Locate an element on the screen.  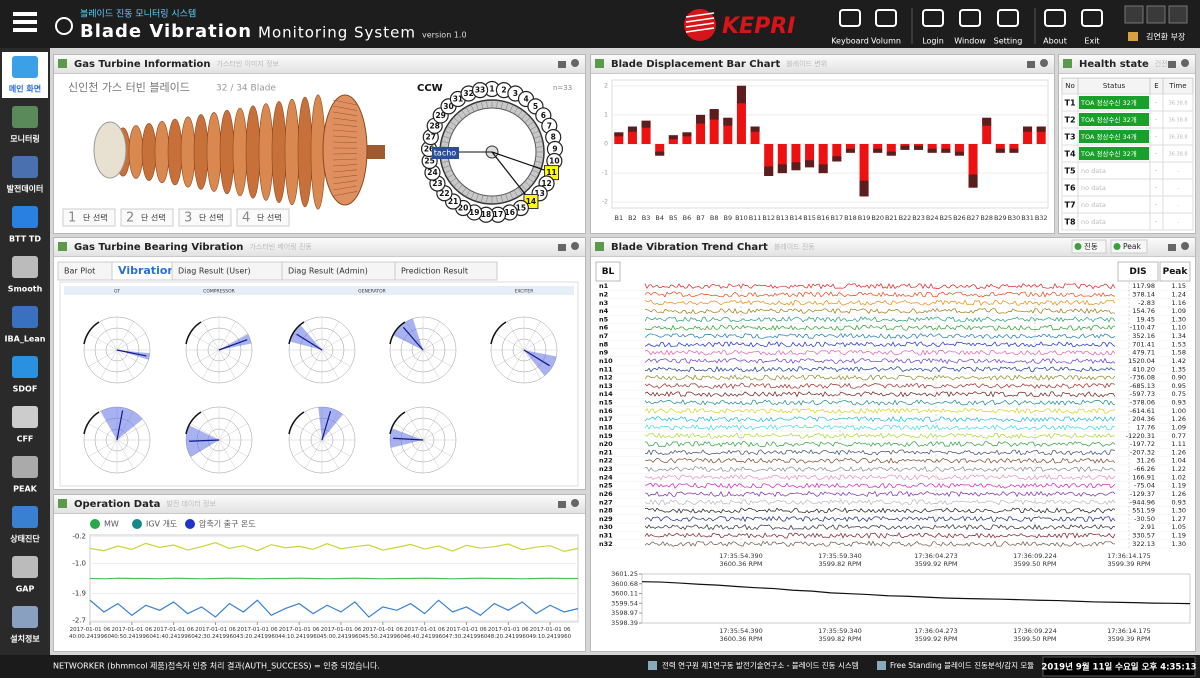
panel-subtitle: 가스터빈 베어링 진동 is located at coordinates (280, 247).